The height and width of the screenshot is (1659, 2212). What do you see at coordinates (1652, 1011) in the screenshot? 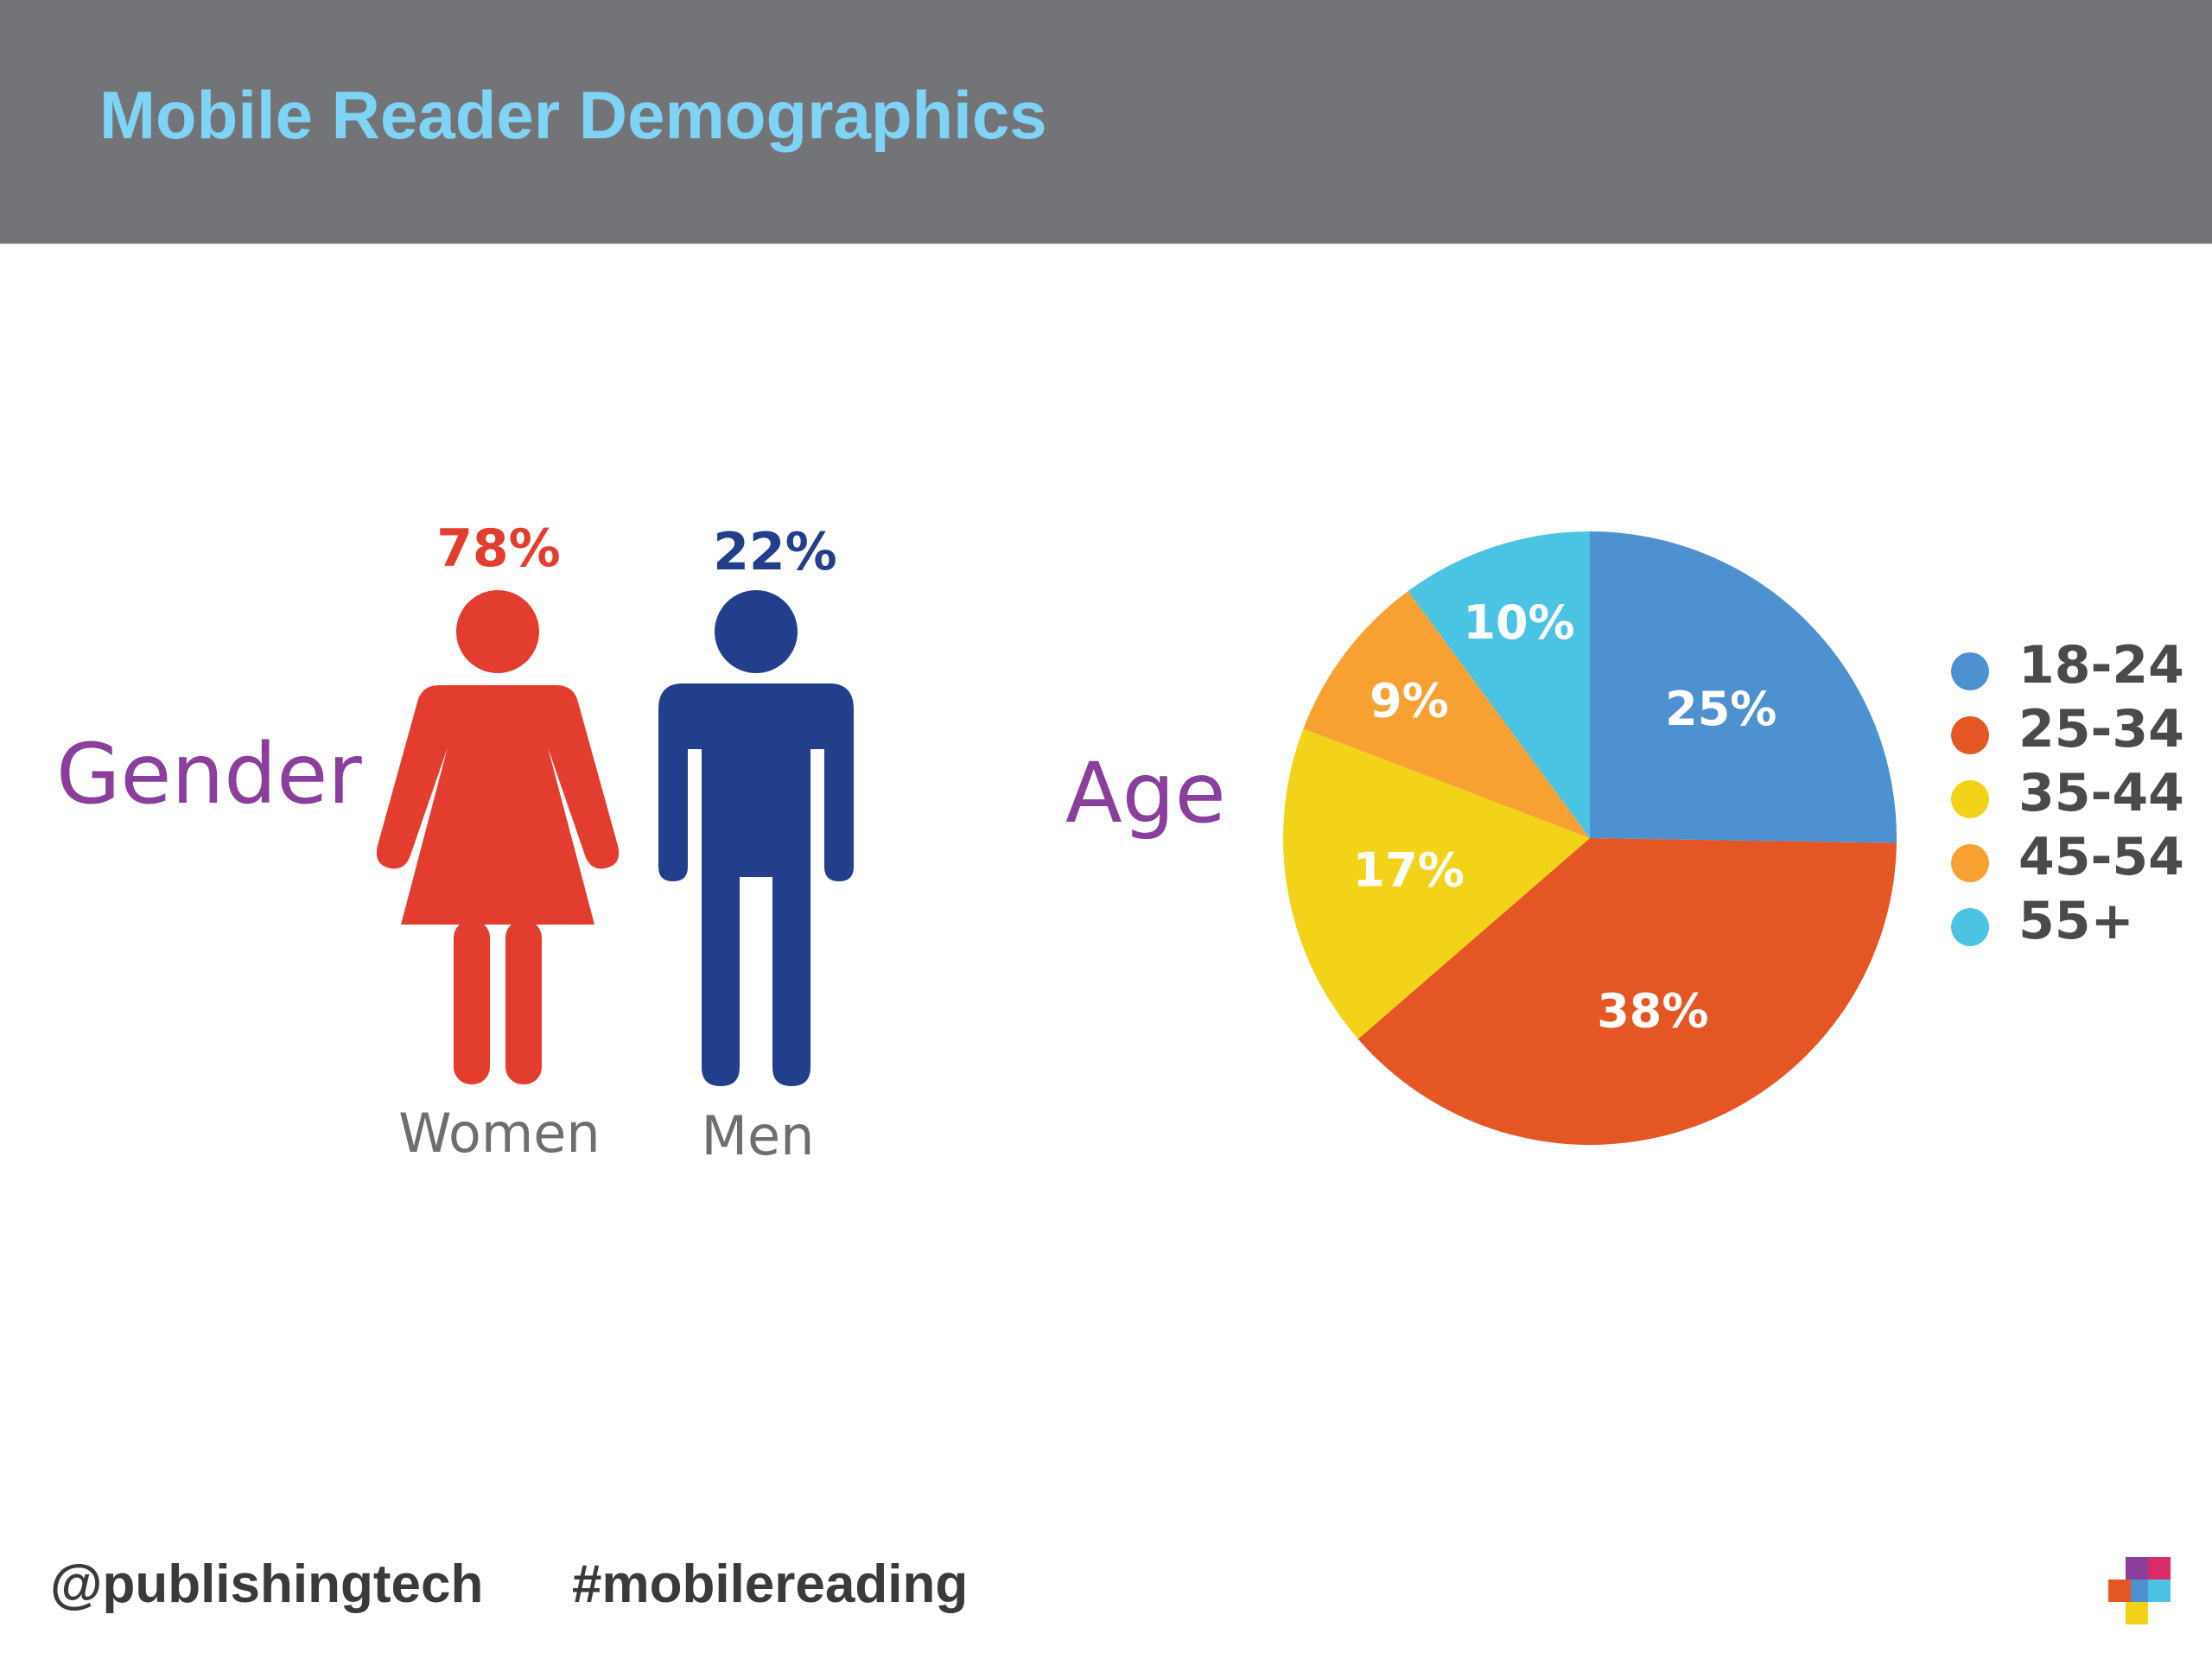
I see `pie-label-25-34: 38%` at bounding box center [1652, 1011].